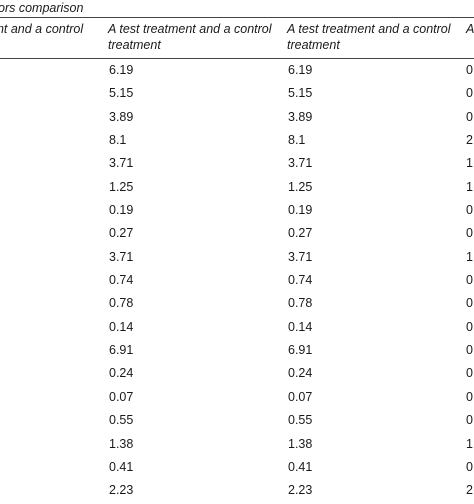  Describe the element at coordinates (42, 8) in the screenshot. I see `table-caption: ors comparison` at that location.